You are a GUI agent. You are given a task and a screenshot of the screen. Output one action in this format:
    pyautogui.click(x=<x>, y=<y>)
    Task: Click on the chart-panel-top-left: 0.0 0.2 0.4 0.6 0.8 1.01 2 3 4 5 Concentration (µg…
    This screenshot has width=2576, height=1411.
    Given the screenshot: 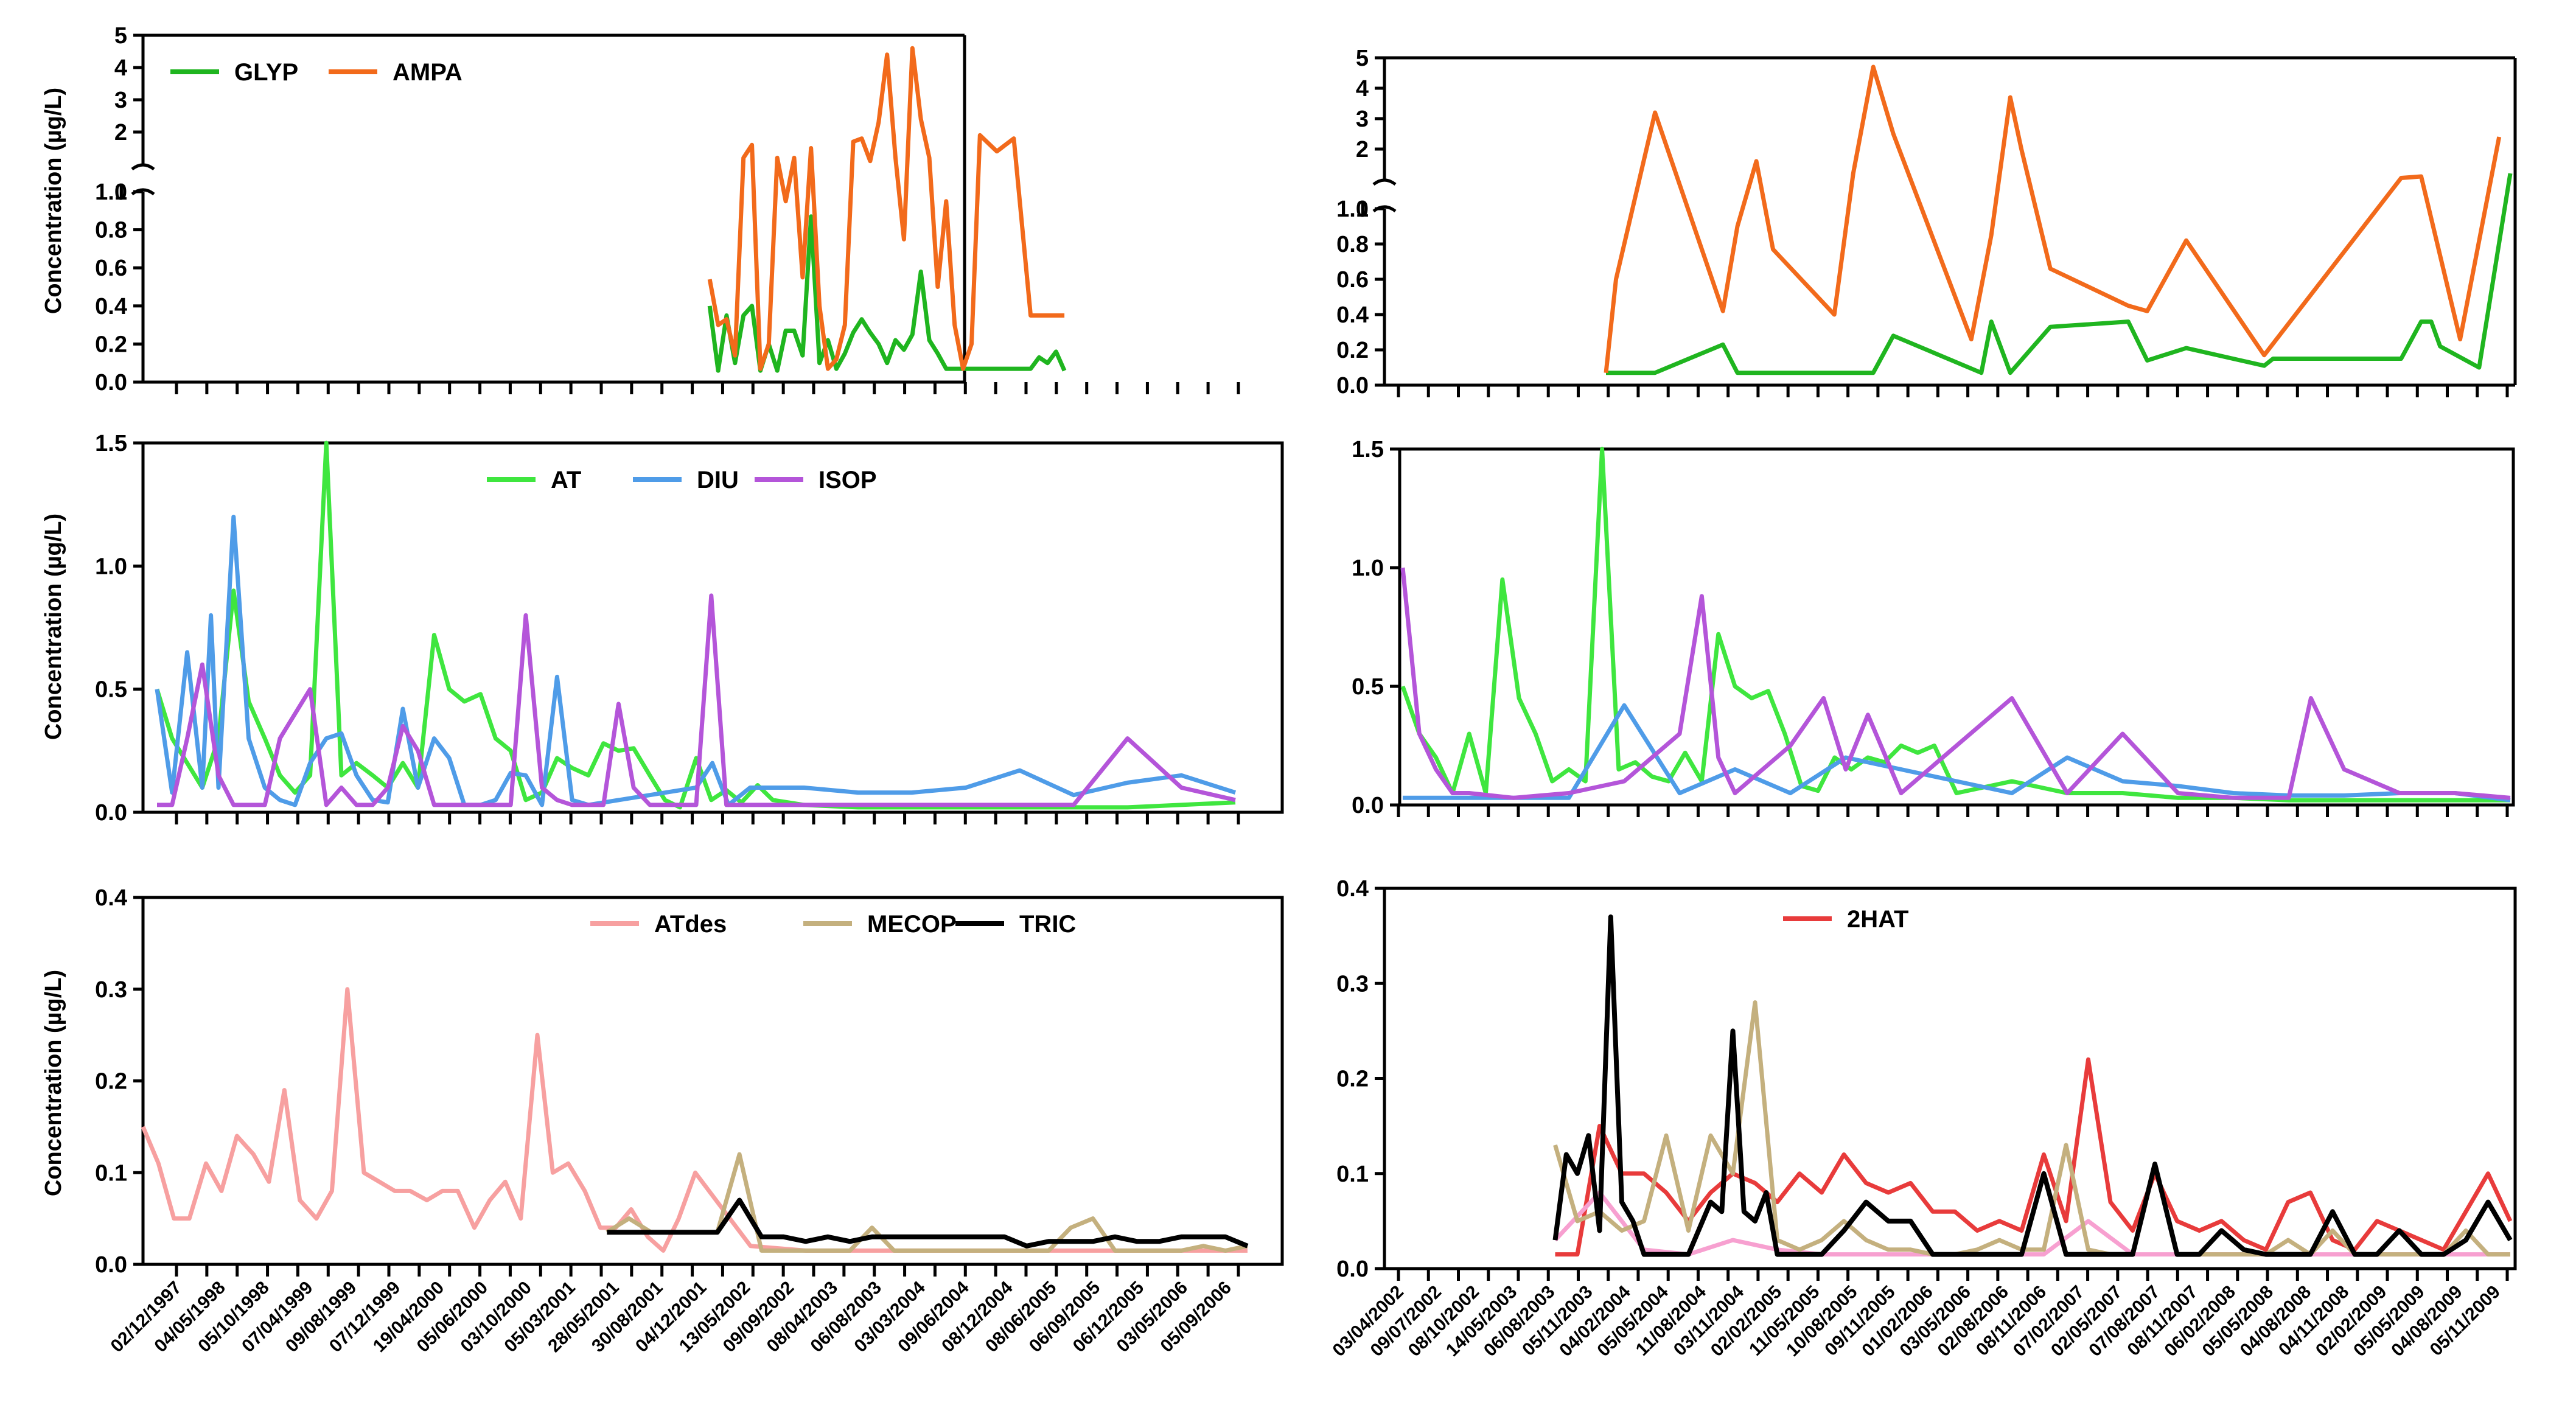 What is the action you would take?
    pyautogui.click(x=640, y=209)
    